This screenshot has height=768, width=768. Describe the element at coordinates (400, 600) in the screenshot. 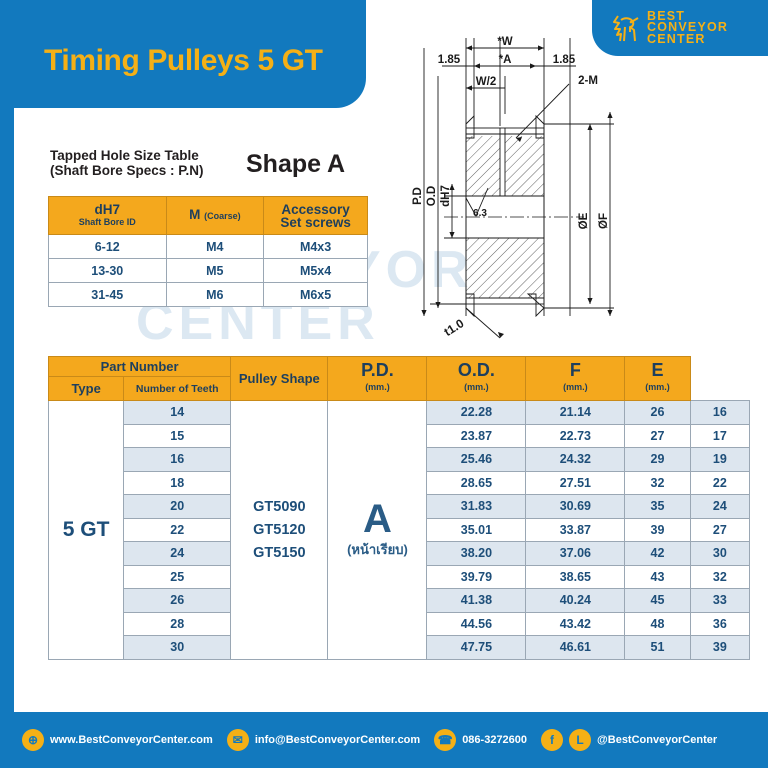

I see `table-row: 26 41.38 40.24 45 33` at that location.